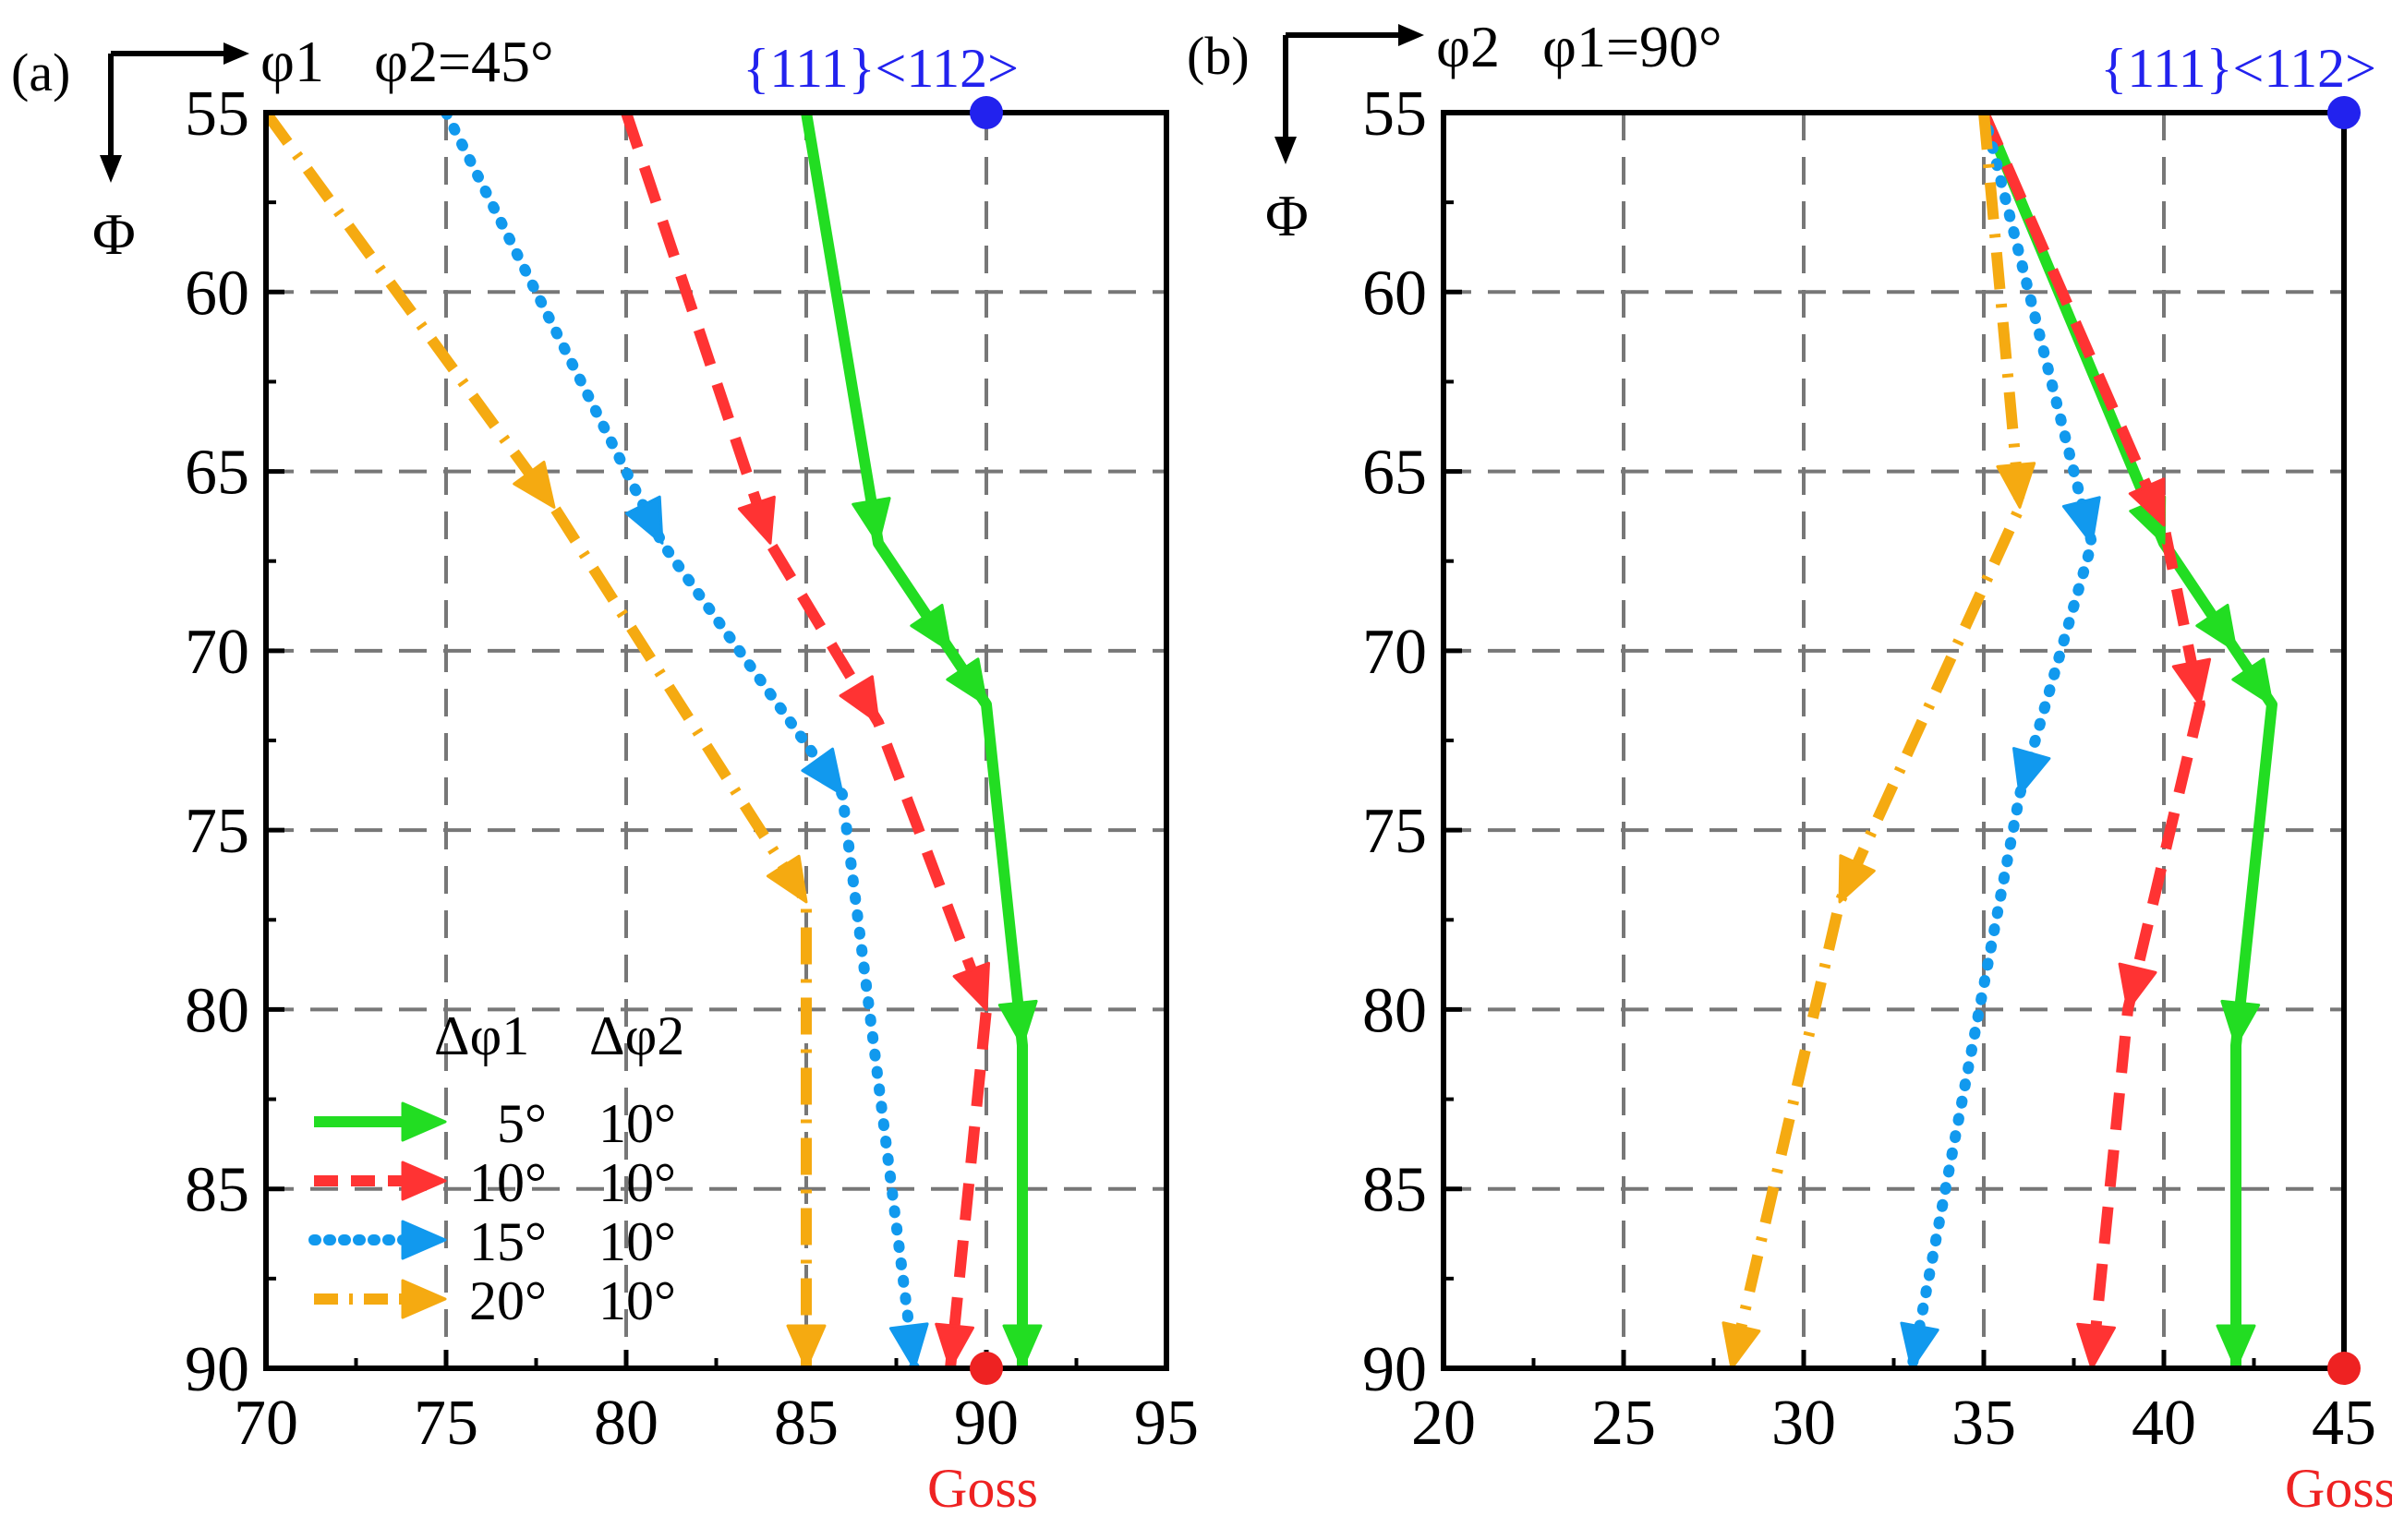 Image resolution: width=2392 pixels, height=1540 pixels. What do you see at coordinates (2164, 1424) in the screenshot?
I see `x-tick-label: 40` at bounding box center [2164, 1424].